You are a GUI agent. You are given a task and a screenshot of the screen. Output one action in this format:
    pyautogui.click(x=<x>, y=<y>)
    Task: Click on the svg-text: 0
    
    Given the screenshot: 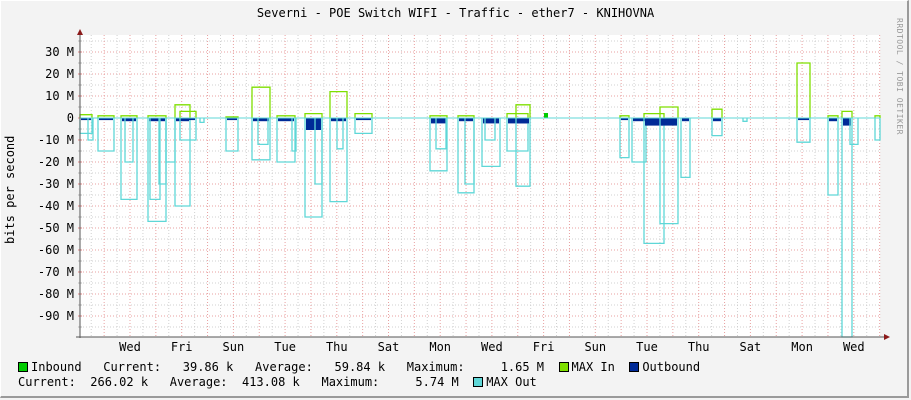 What is the action you would take?
    pyautogui.click(x=70, y=118)
    